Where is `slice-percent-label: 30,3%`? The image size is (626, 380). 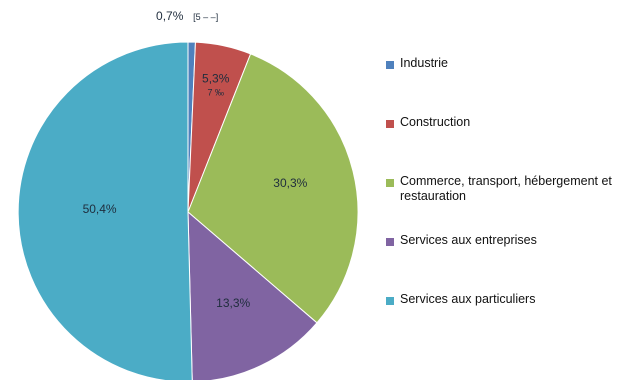 slice-percent-label: 30,3% is located at coordinates (290, 183).